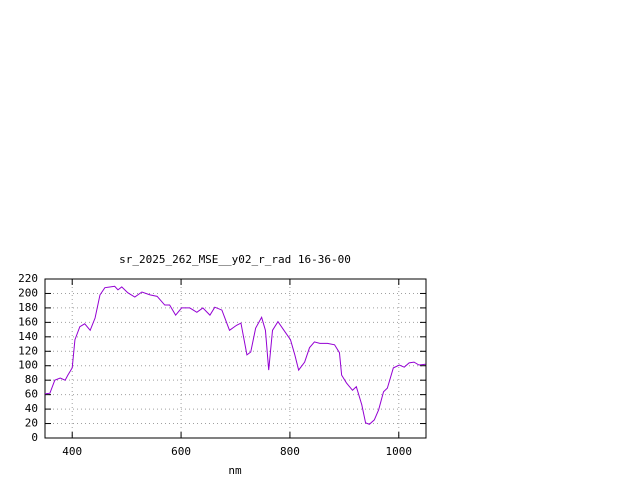 Image resolution: width=640 pixels, height=480 pixels. I want to click on y-tick-label: 200, so click(28, 292).